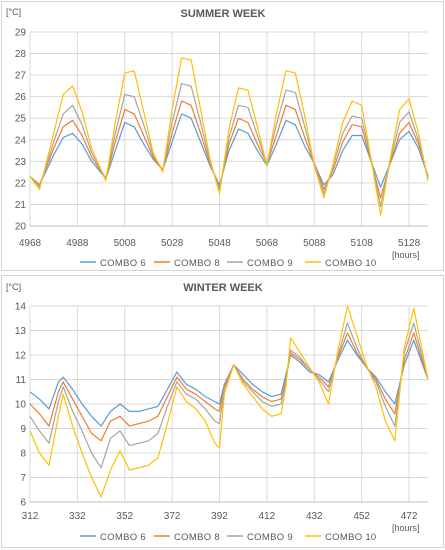 This screenshot has width=445, height=550. I want to click on summer-y-tick-label: 24, so click(21, 140).